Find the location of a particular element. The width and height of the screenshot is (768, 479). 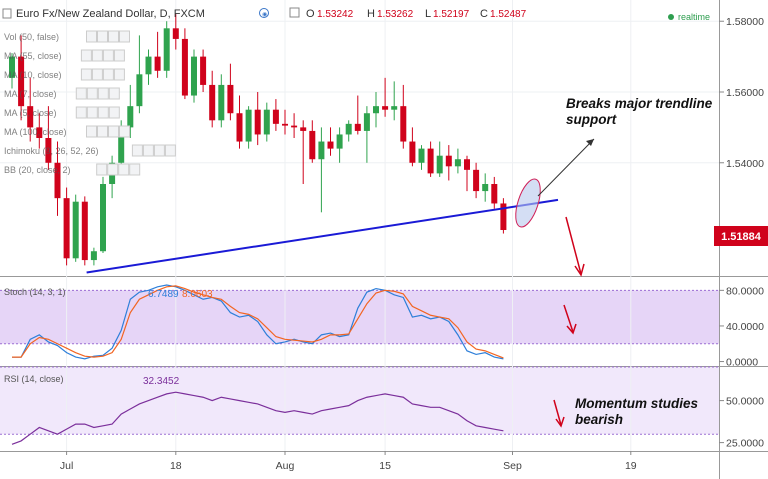

trendline is located at coordinates (322, 236).